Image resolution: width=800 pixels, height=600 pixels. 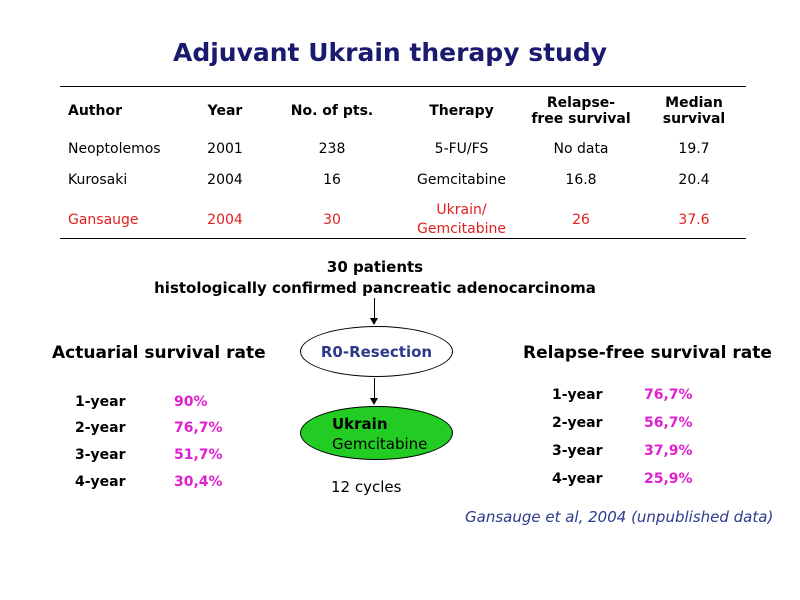 I want to click on resection-label: R0-Resection, so click(x=376, y=352).